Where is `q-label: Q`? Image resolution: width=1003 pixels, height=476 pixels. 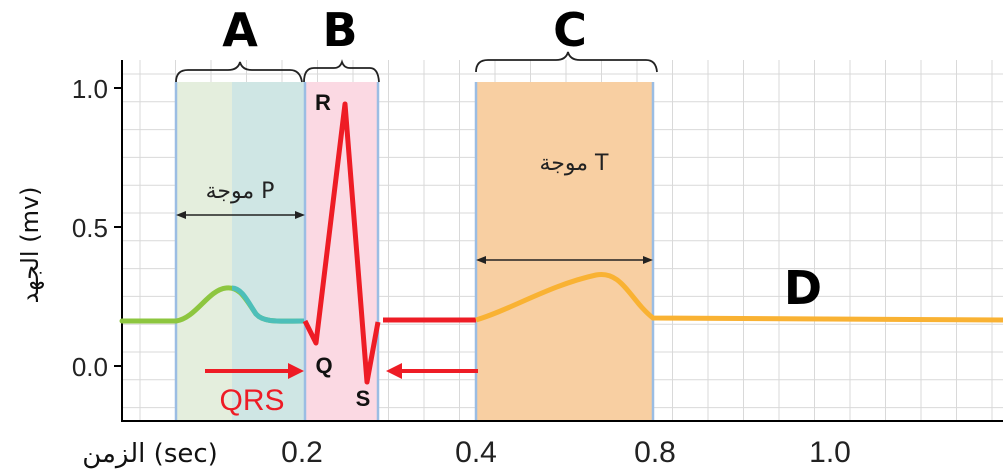
q-label: Q is located at coordinates (323, 365).